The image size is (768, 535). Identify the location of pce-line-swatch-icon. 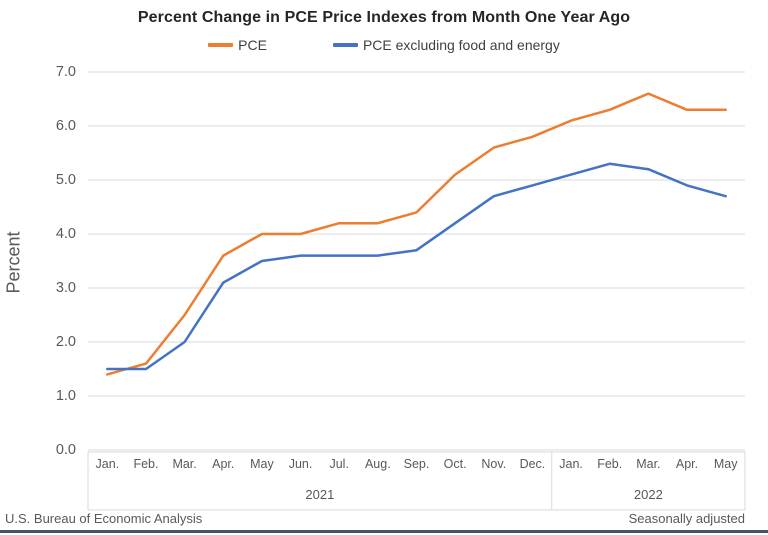
(221, 45).